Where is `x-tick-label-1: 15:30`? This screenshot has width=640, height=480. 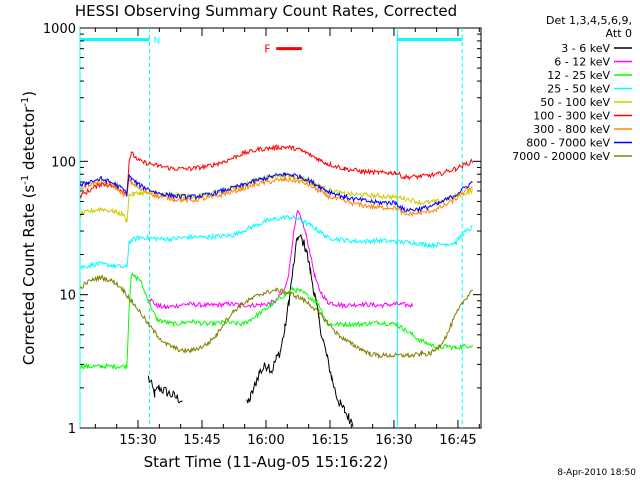 x-tick-label-1: 15:30 is located at coordinates (137, 440).